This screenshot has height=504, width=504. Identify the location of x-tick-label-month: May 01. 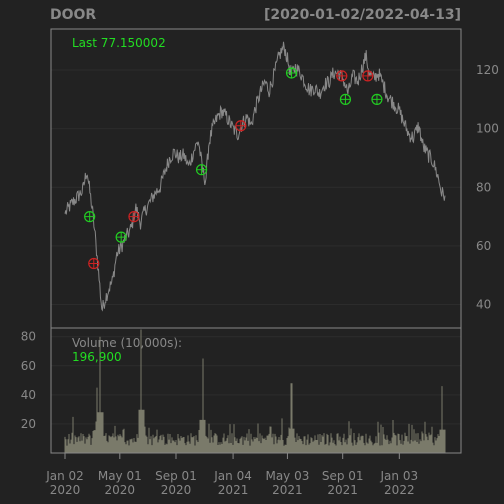
(120, 476).